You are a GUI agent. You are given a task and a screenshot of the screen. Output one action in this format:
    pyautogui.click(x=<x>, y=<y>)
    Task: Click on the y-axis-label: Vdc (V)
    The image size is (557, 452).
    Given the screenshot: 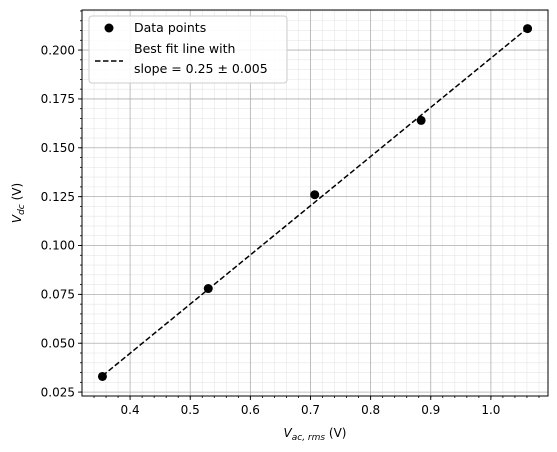 What is the action you would take?
    pyautogui.click(x=18, y=203)
    